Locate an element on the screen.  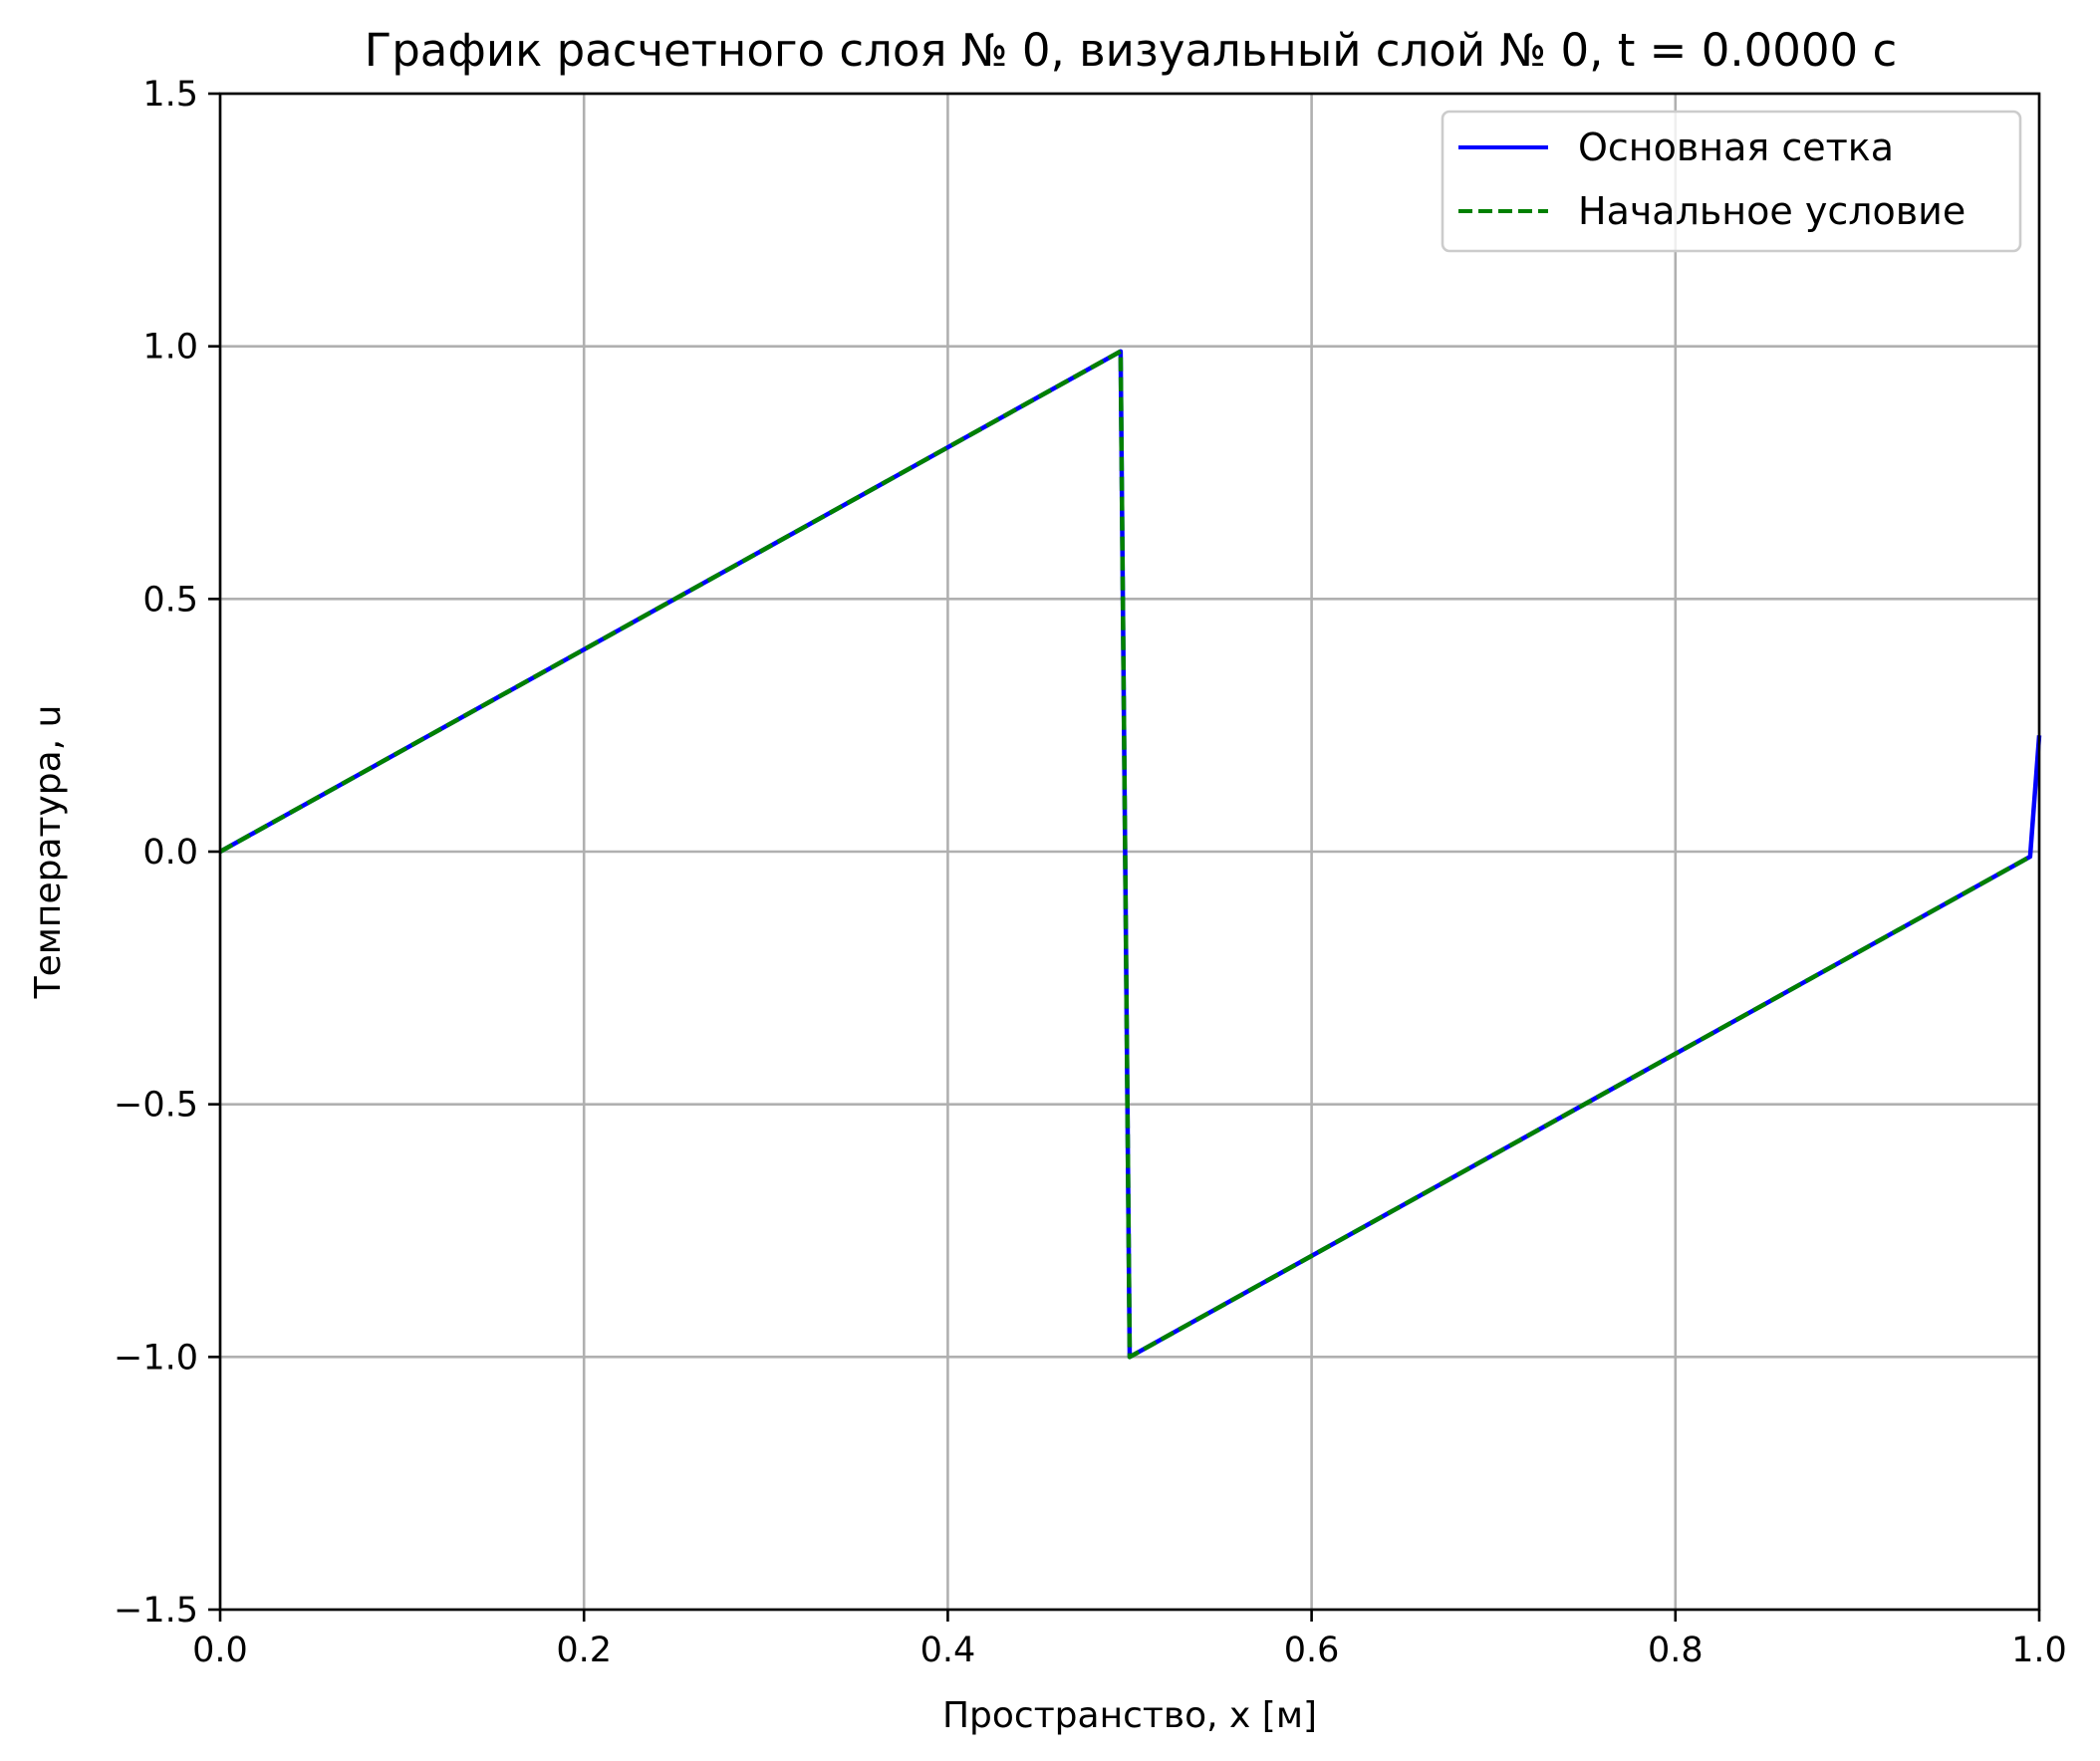
legend: Основная сетка Начальное условие is located at coordinates (1731, 181).